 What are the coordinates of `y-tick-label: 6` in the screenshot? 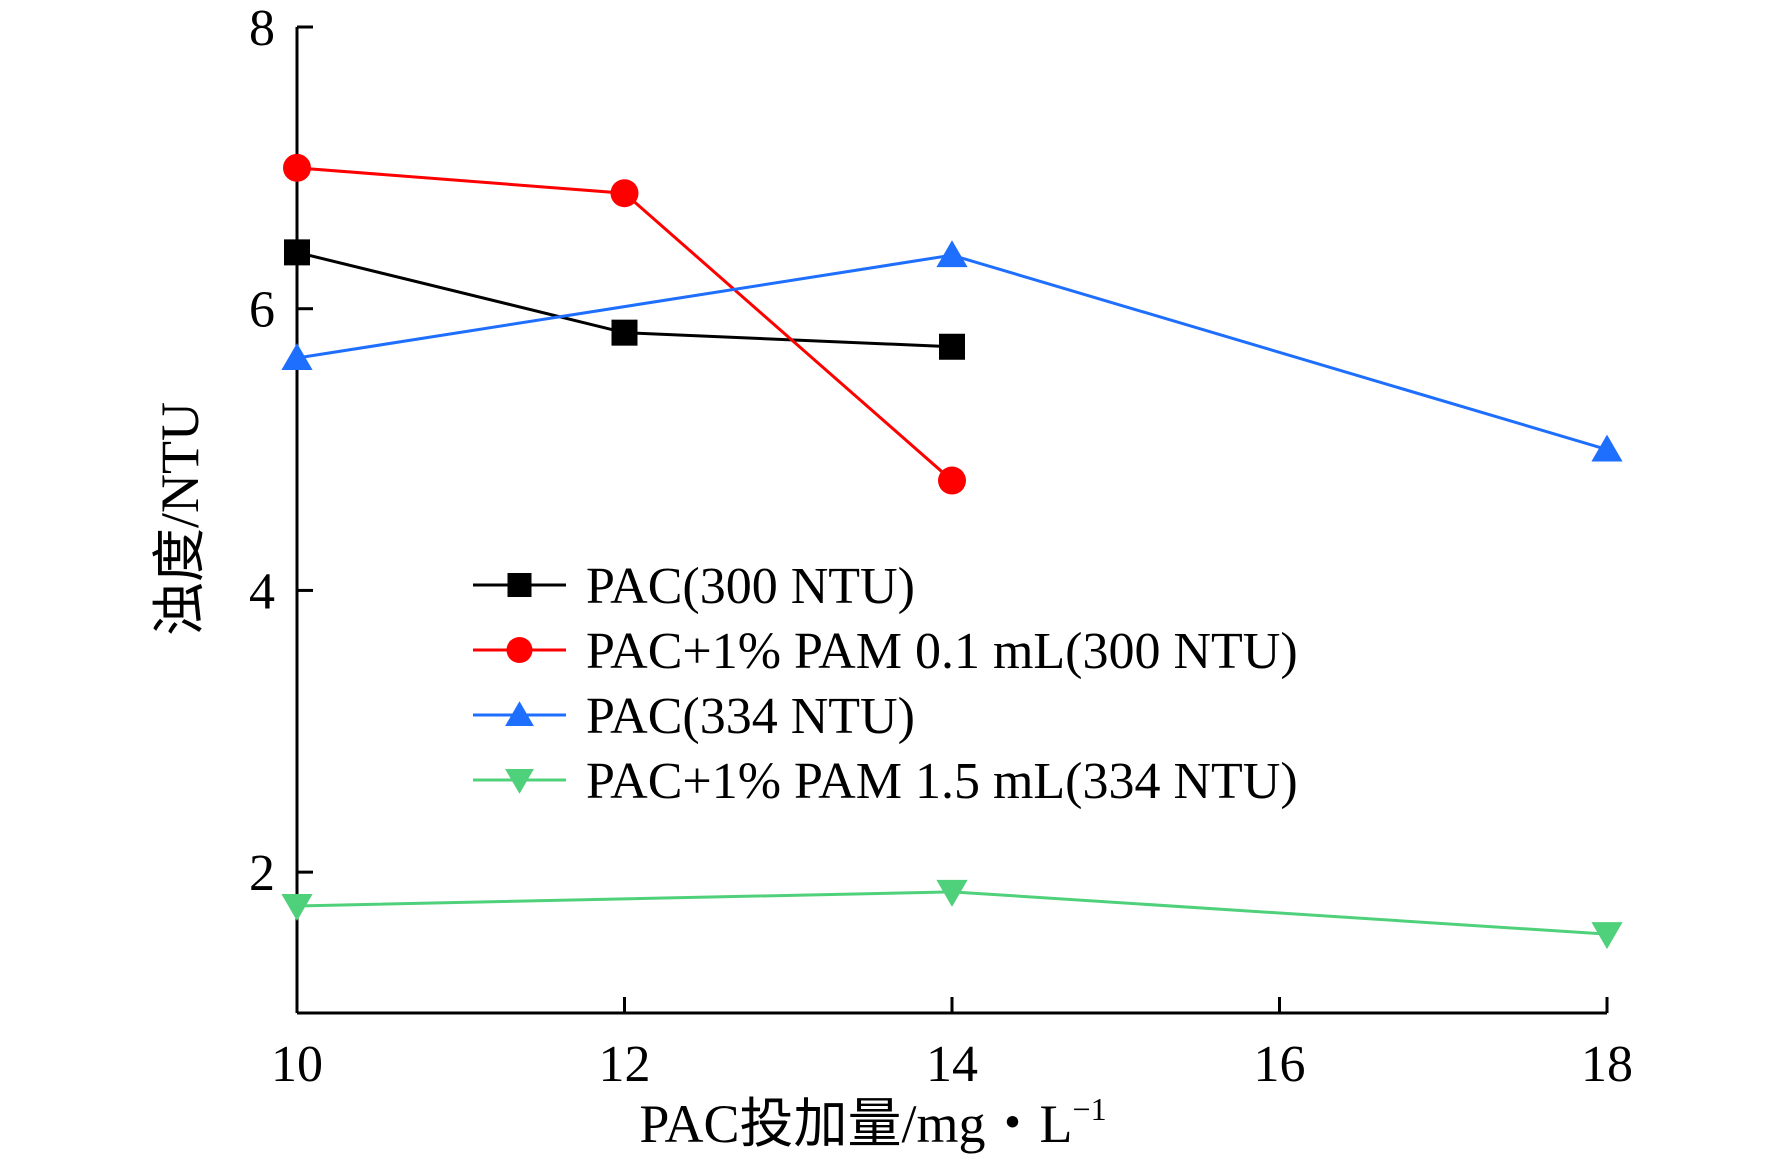 It's located at (262, 310).